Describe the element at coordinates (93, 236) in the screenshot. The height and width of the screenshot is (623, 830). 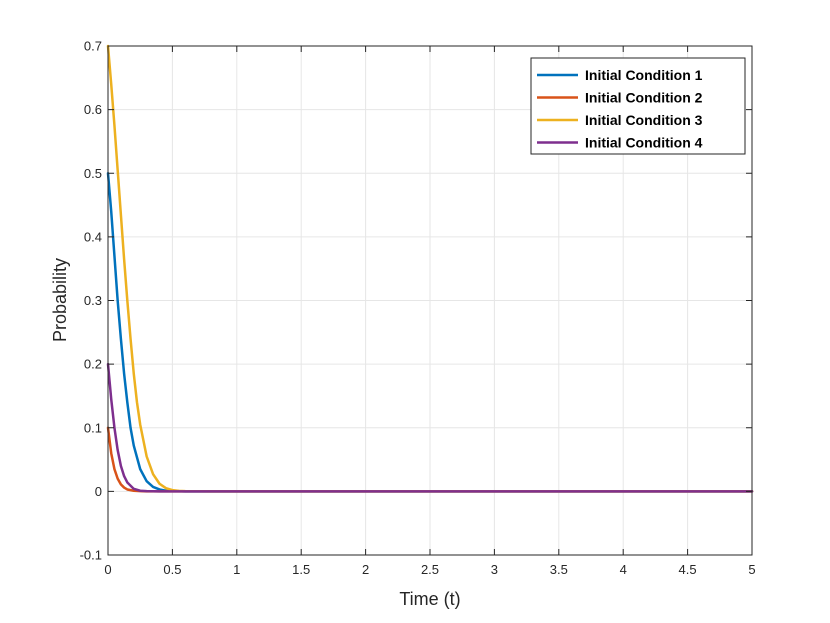
I see `y-tick-label: 0.4` at that location.